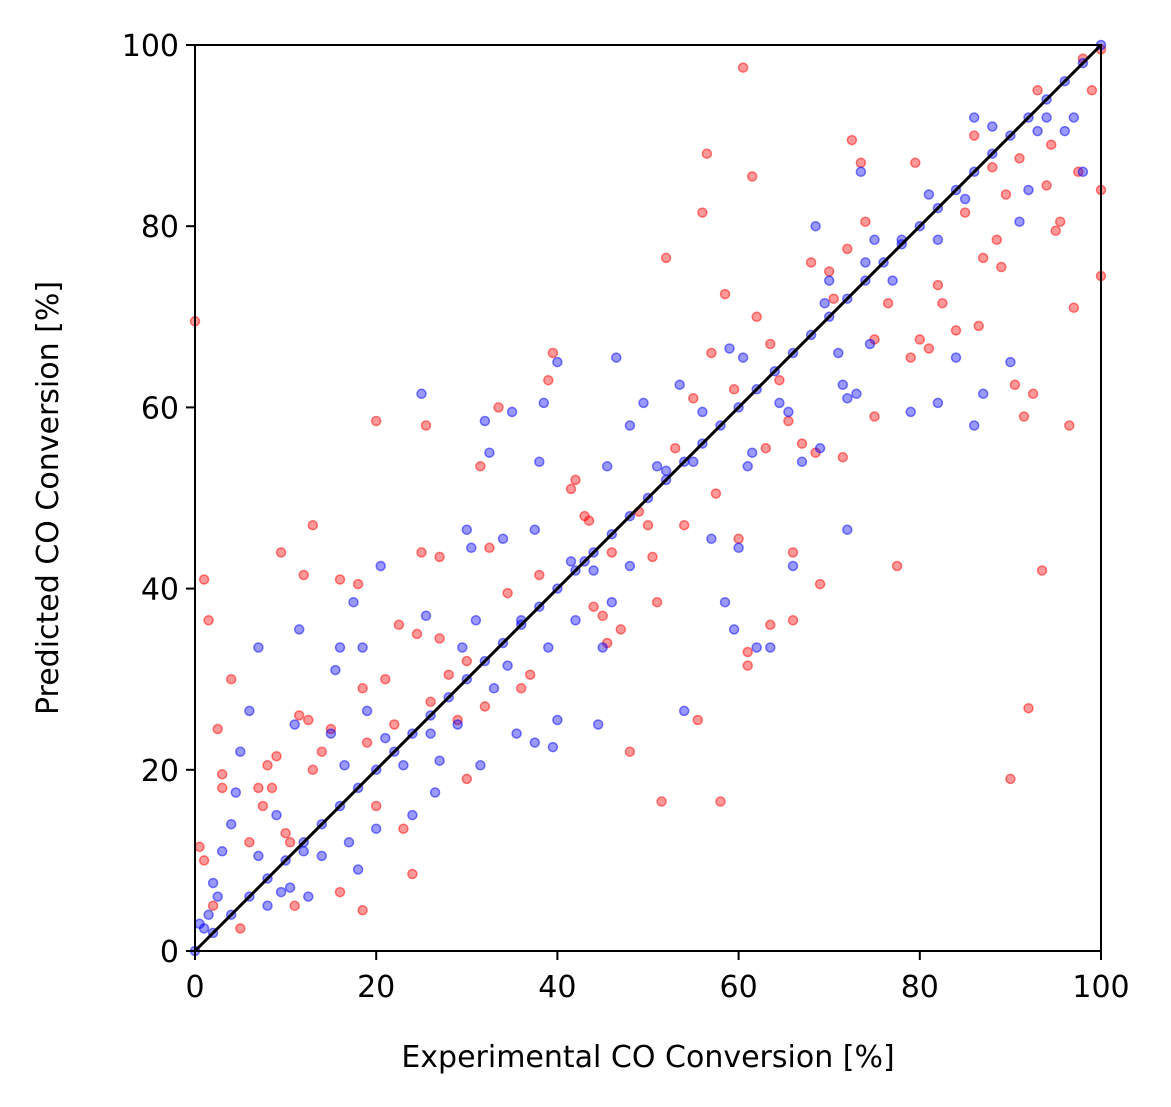 This screenshot has height=1107, width=1171. Describe the element at coordinates (1100, 987) in the screenshot. I see `x-tick-label: 100` at that location.